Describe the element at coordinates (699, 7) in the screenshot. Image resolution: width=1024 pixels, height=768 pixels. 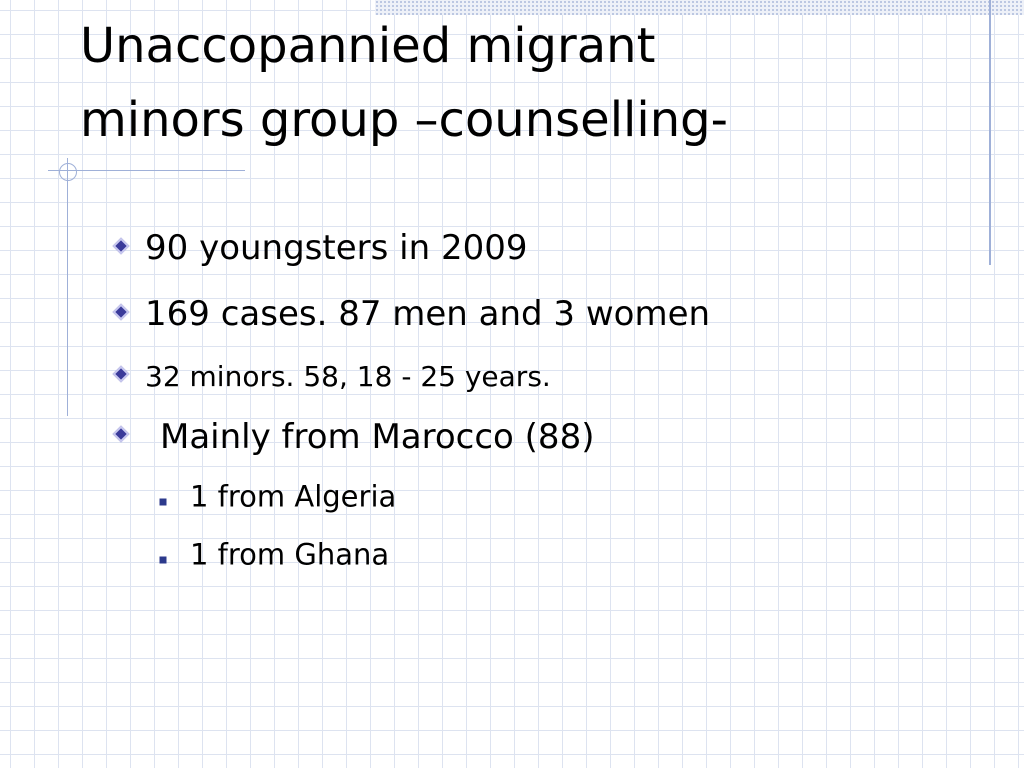
I see `decor-band` at that location.